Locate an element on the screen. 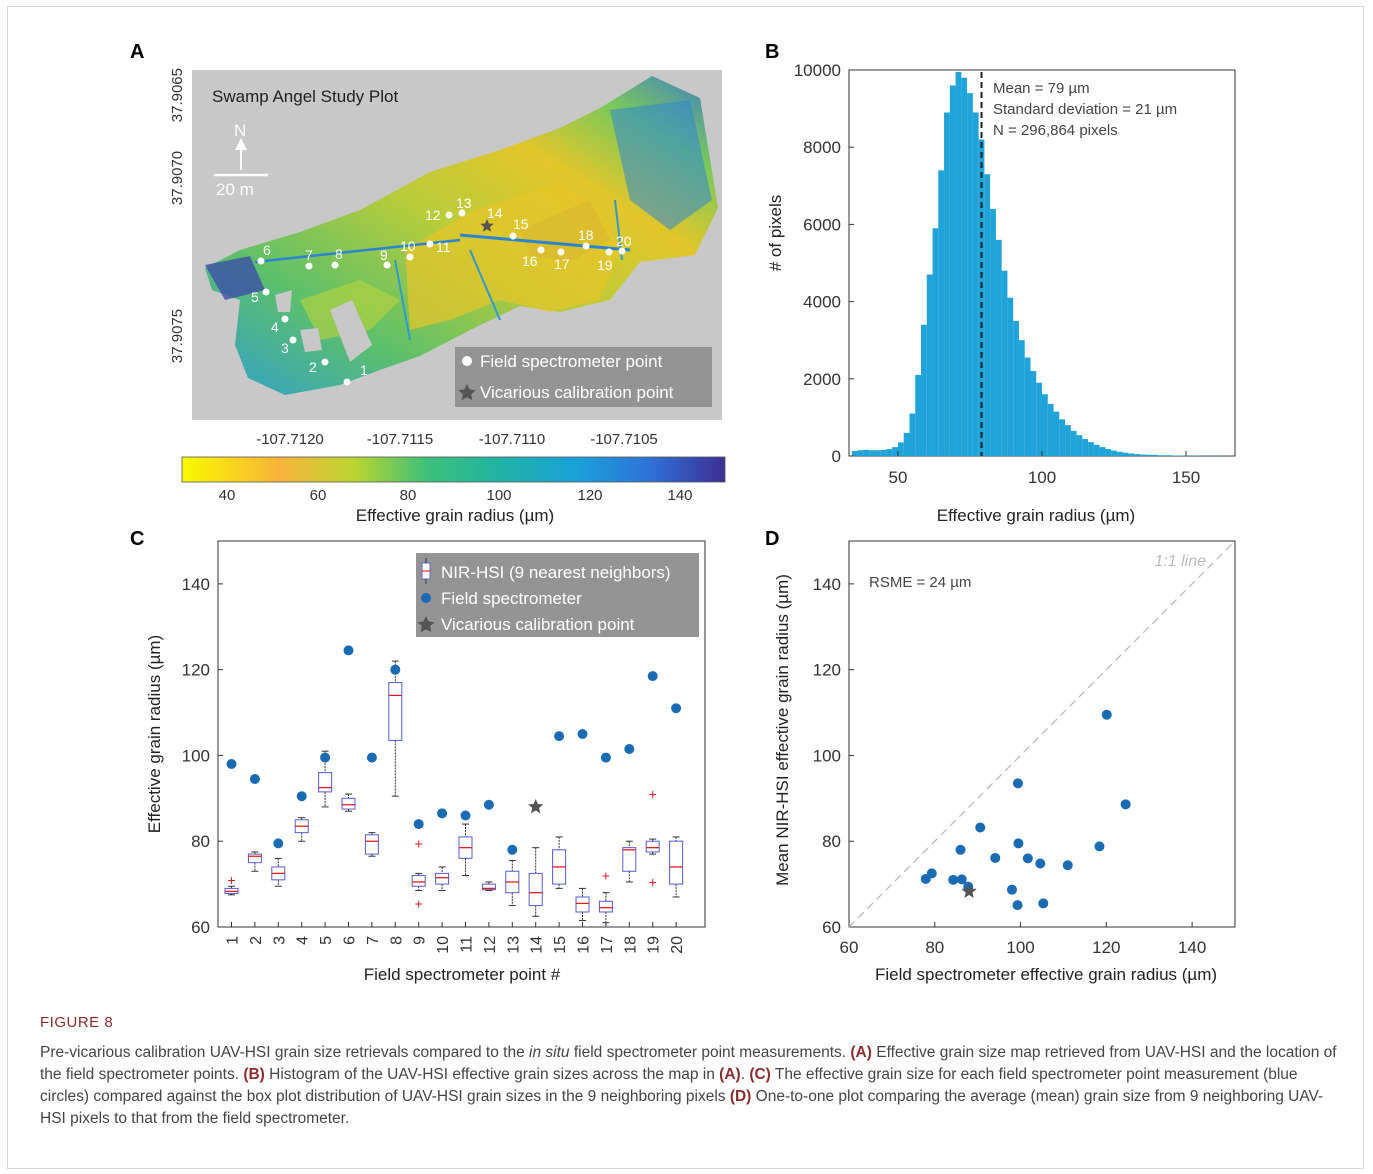 This screenshot has height=1174, width=1373. stat-std: Standard deviation = 21 µm is located at coordinates (1085, 109).